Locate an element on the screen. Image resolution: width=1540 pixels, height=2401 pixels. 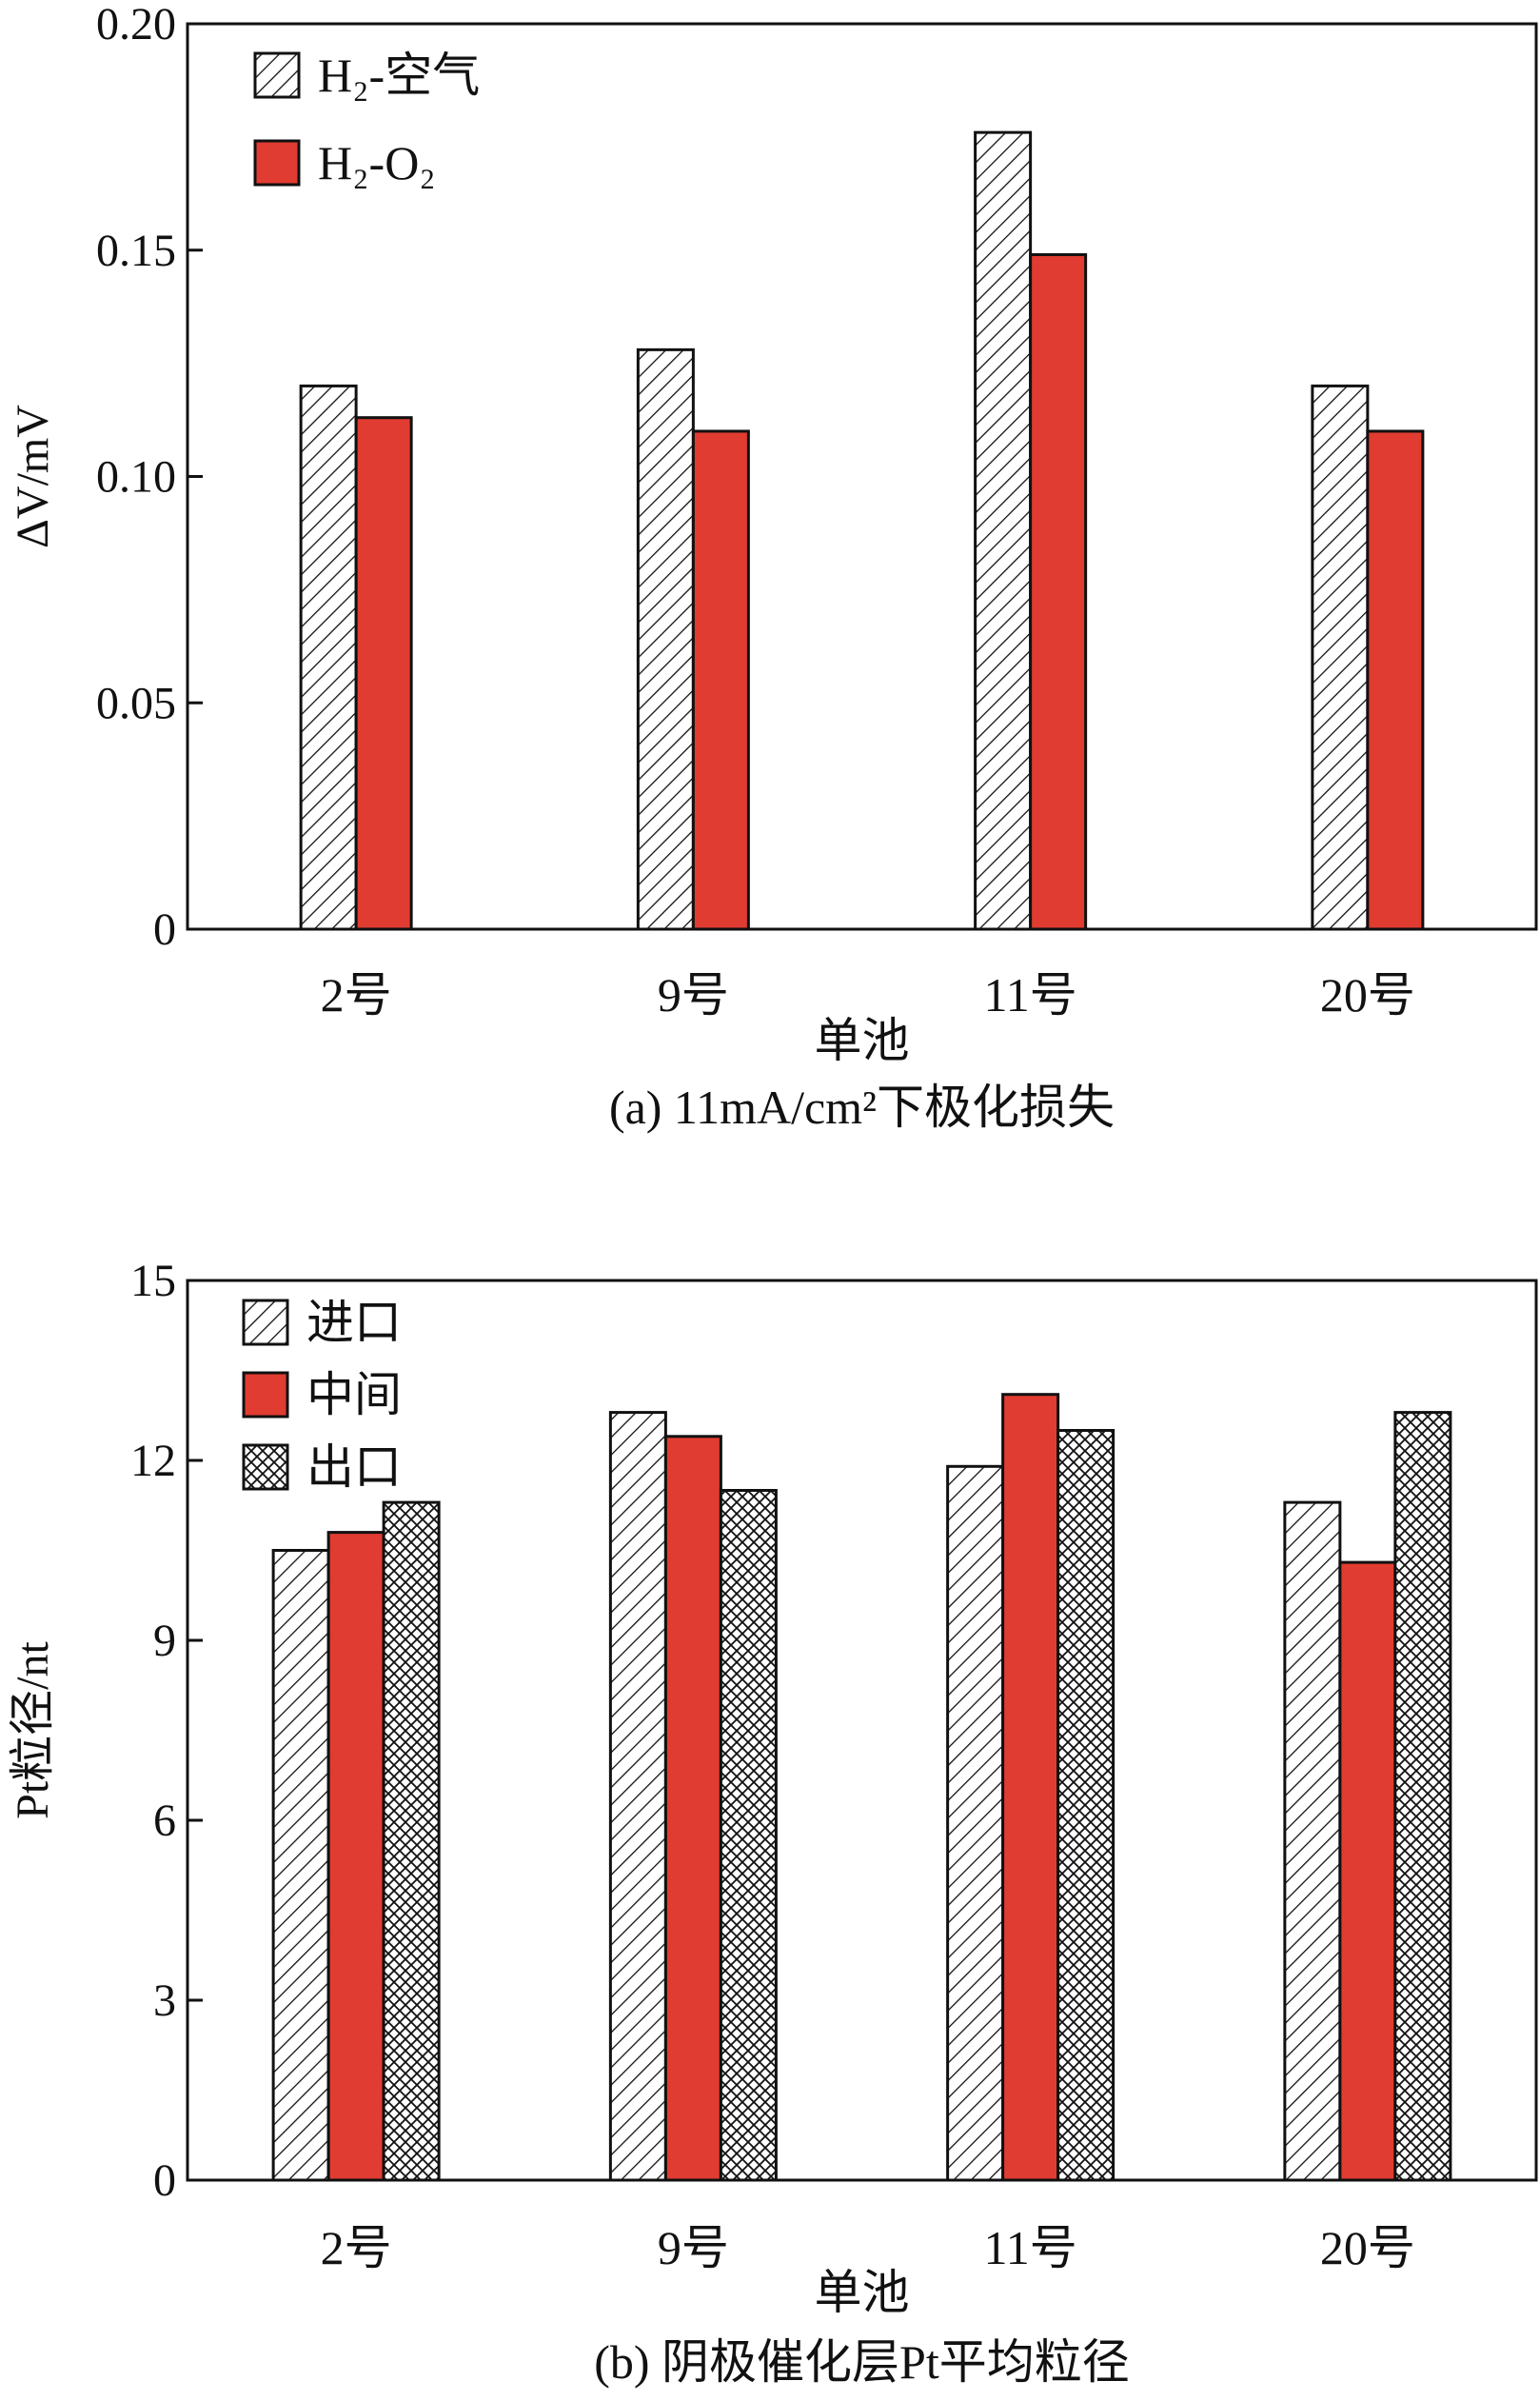
legend: H₂-空气 H₂-O₂ is located at coordinates (366, 119).